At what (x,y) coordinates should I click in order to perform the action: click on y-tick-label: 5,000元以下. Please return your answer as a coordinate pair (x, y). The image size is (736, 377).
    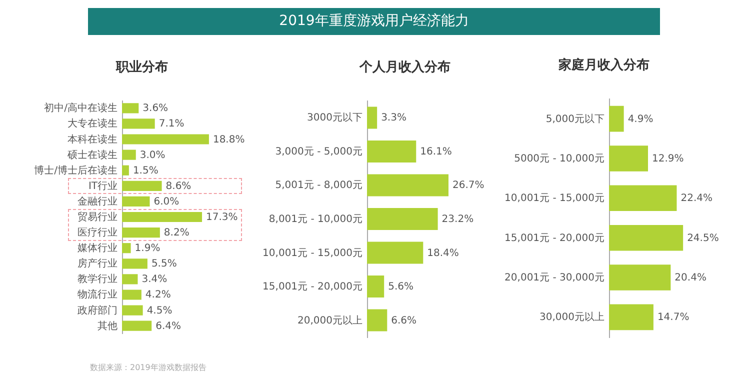
    Looking at the image, I should click on (575, 118).